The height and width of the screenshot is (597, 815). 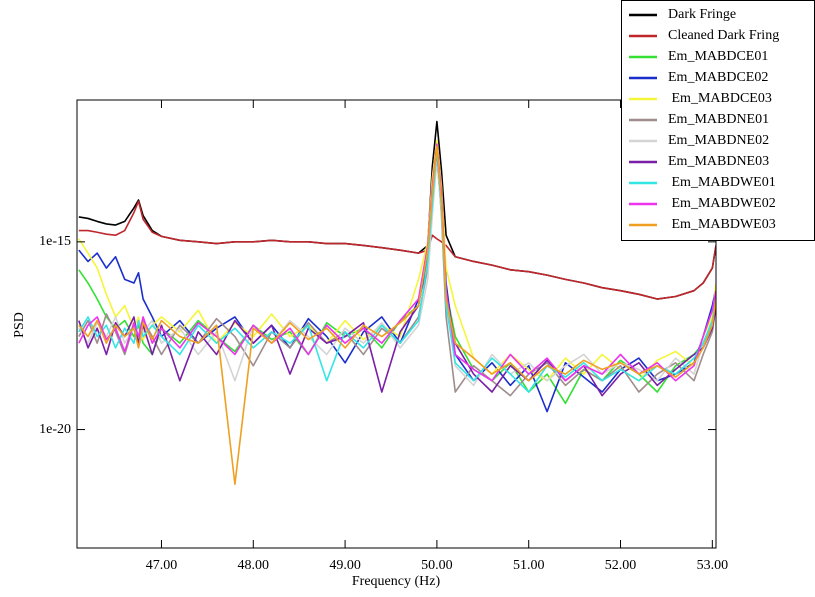 I want to click on legend-label: Em_MABDCE03, so click(x=720, y=98).